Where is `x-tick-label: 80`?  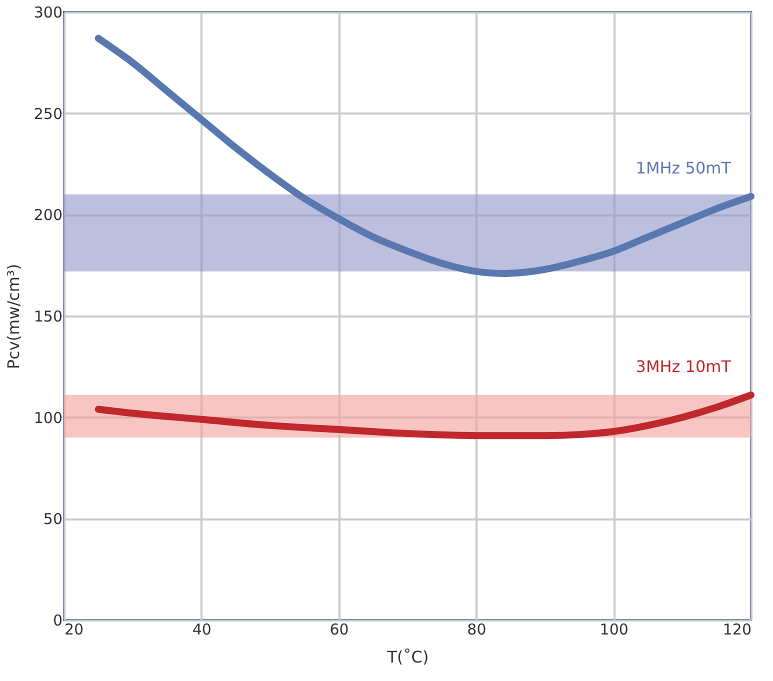 x-tick-label: 80 is located at coordinates (476, 629).